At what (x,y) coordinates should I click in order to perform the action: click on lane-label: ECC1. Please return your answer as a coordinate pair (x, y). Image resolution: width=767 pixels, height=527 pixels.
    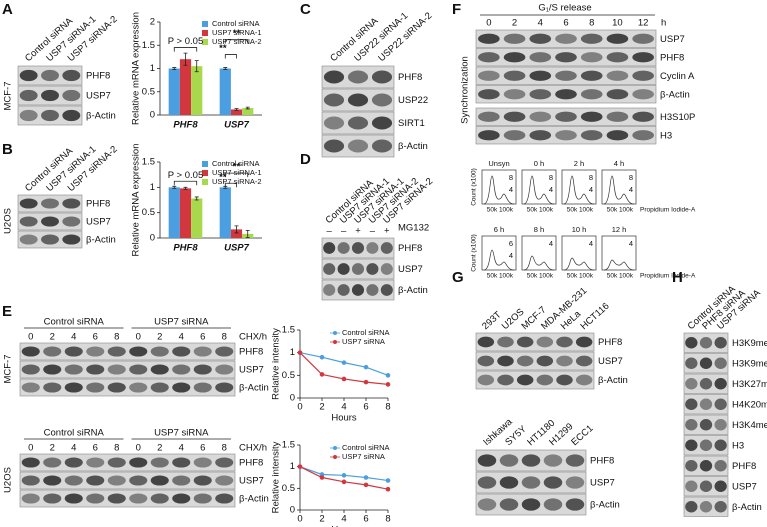
    Looking at the image, I should click on (582, 435).